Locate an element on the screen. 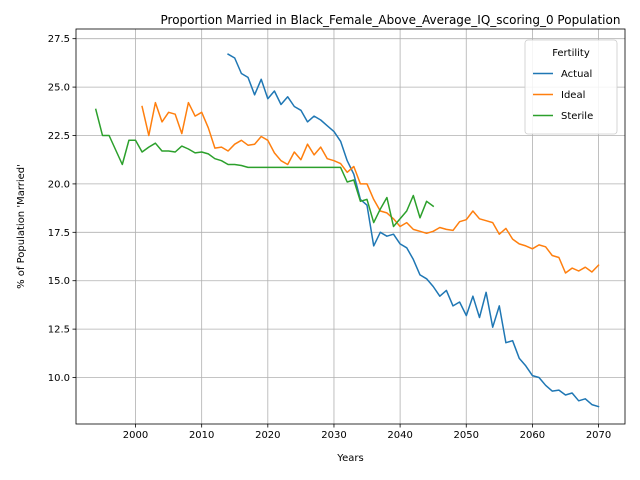 The width and height of the screenshot is (640, 480). y-tick-label: 27.5 is located at coordinates (59, 39).